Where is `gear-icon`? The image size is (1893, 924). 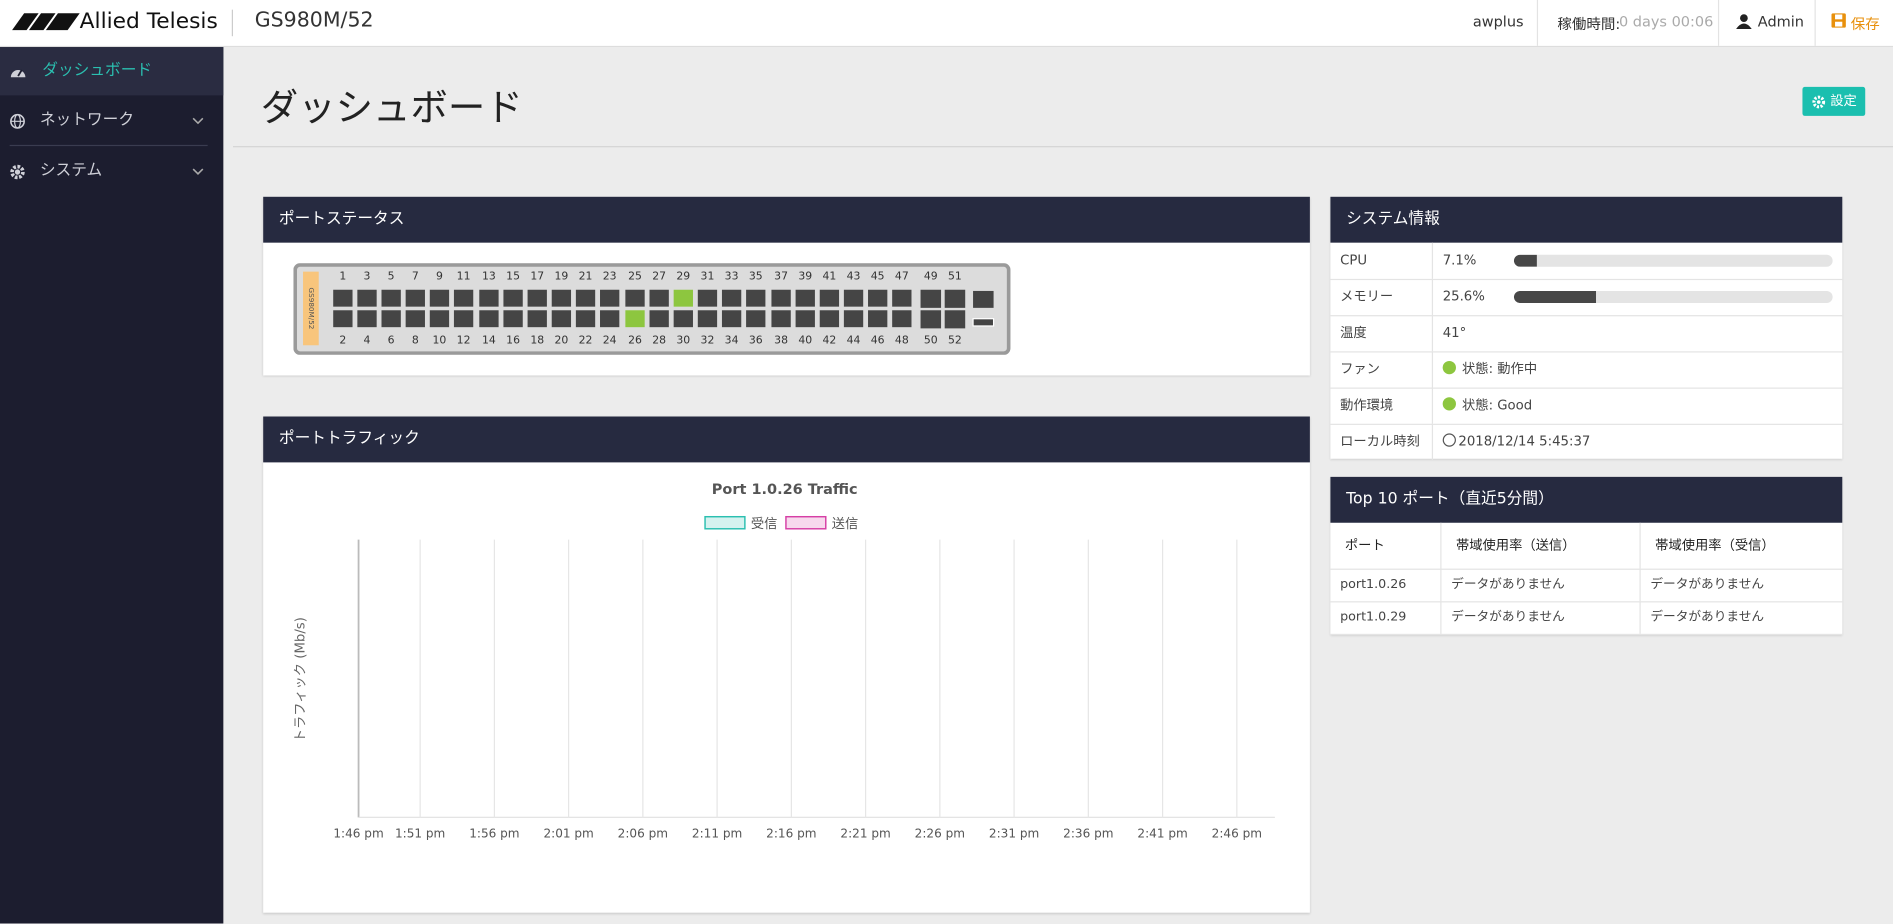
gear-icon is located at coordinates (1819, 102).